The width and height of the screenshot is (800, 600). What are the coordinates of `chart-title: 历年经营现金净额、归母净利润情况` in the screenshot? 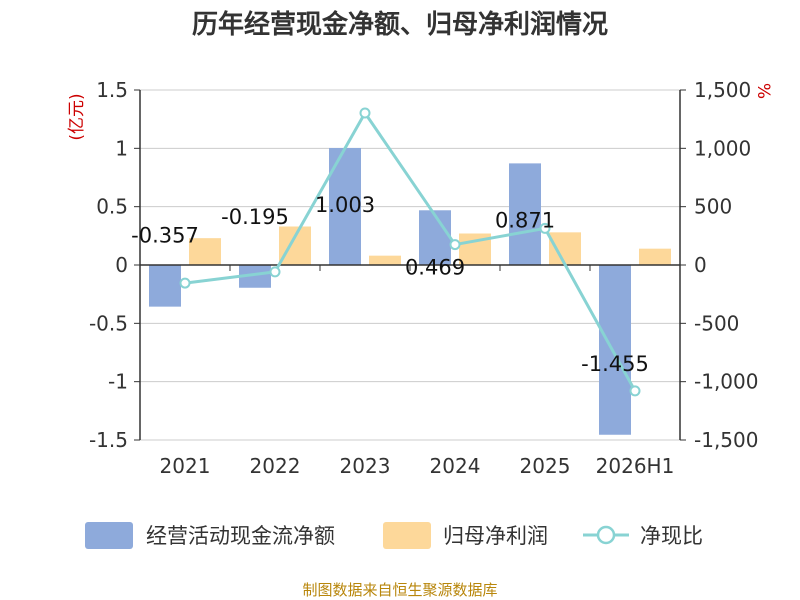 It's located at (400, 24).